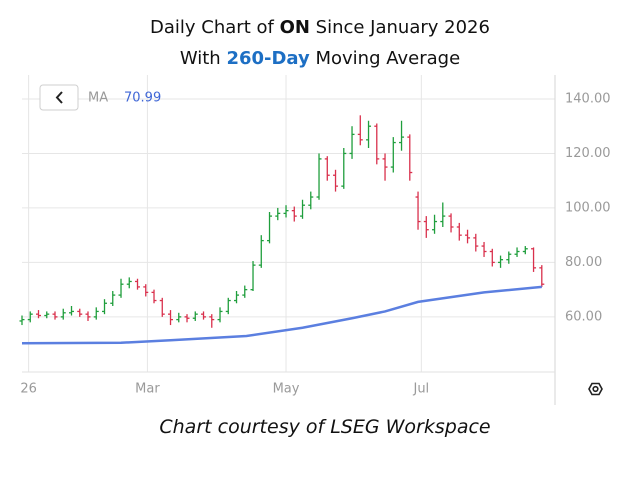  What do you see at coordinates (268, 58) in the screenshot?
I see `subtitle-part: 260-Day` at bounding box center [268, 58].